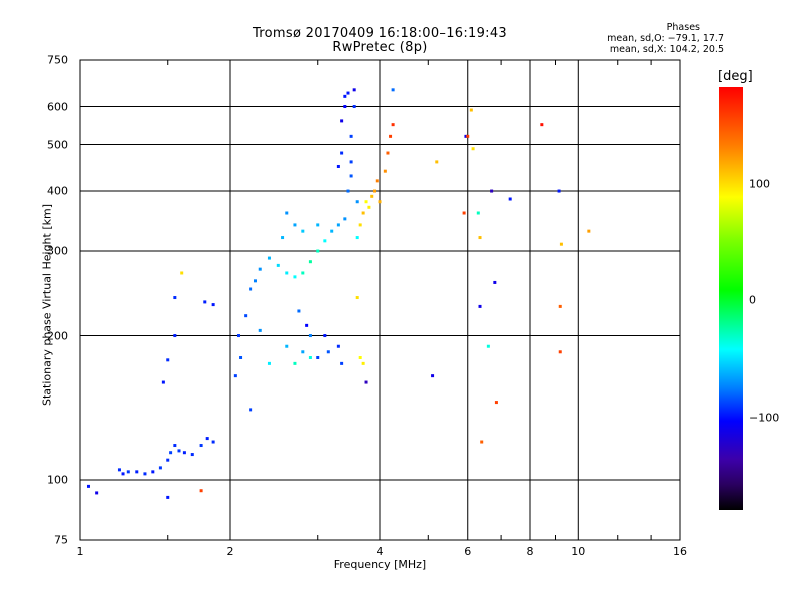 This screenshot has height=600, width=800. What do you see at coordinates (230, 551) in the screenshot?
I see `x-tick-label: 2` at bounding box center [230, 551].